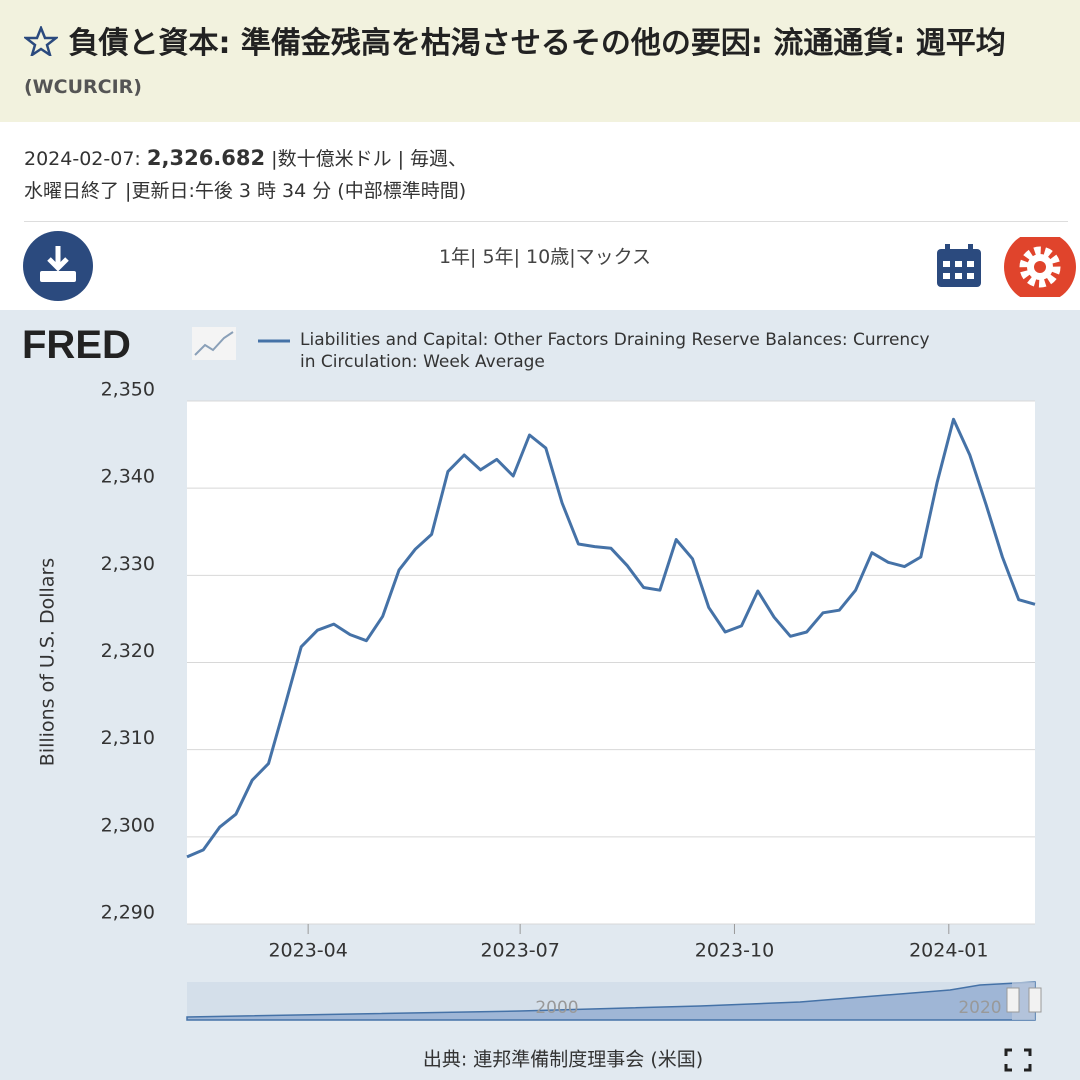 The height and width of the screenshot is (1080, 1080). What do you see at coordinates (58, 266) in the screenshot?
I see `download-button` at bounding box center [58, 266].